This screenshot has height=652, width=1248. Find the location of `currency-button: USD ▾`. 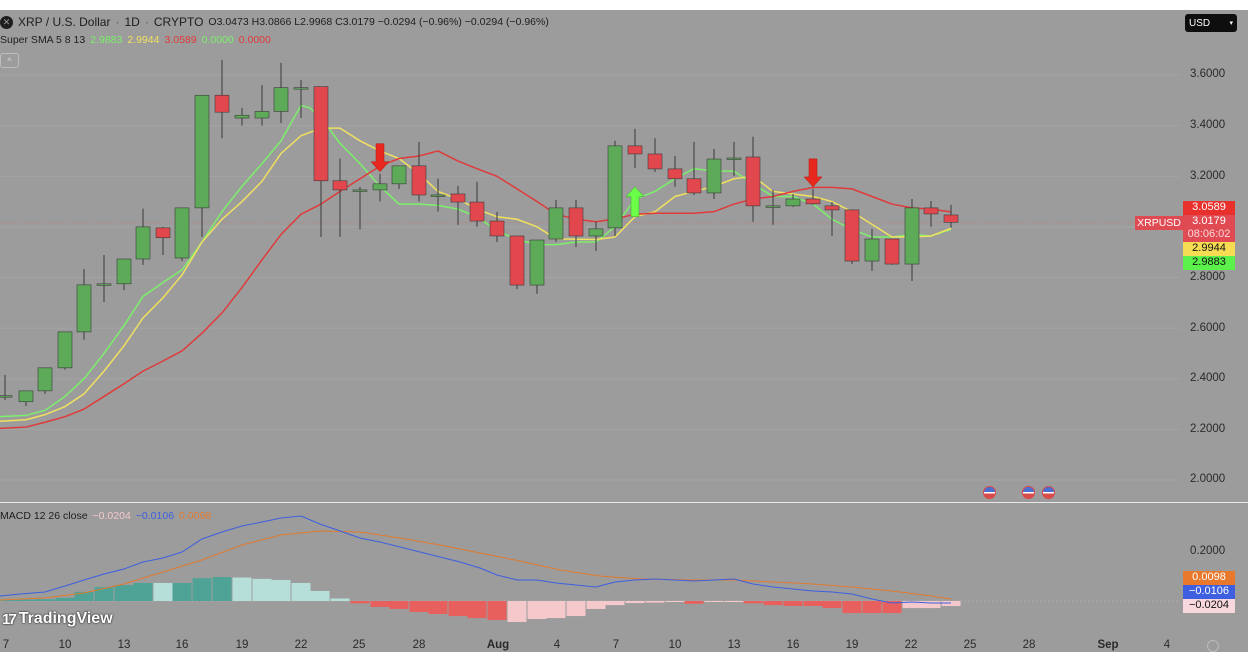

currency-button: USD ▾ is located at coordinates (1211, 23).